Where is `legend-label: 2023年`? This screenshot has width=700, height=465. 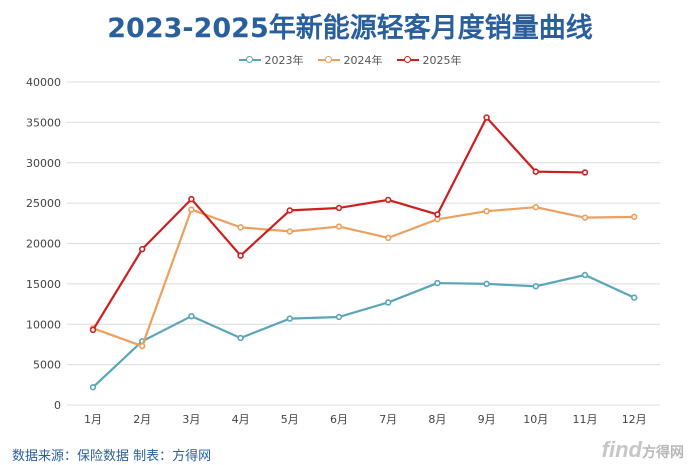
legend-label: 2023年 is located at coordinates (284, 60).